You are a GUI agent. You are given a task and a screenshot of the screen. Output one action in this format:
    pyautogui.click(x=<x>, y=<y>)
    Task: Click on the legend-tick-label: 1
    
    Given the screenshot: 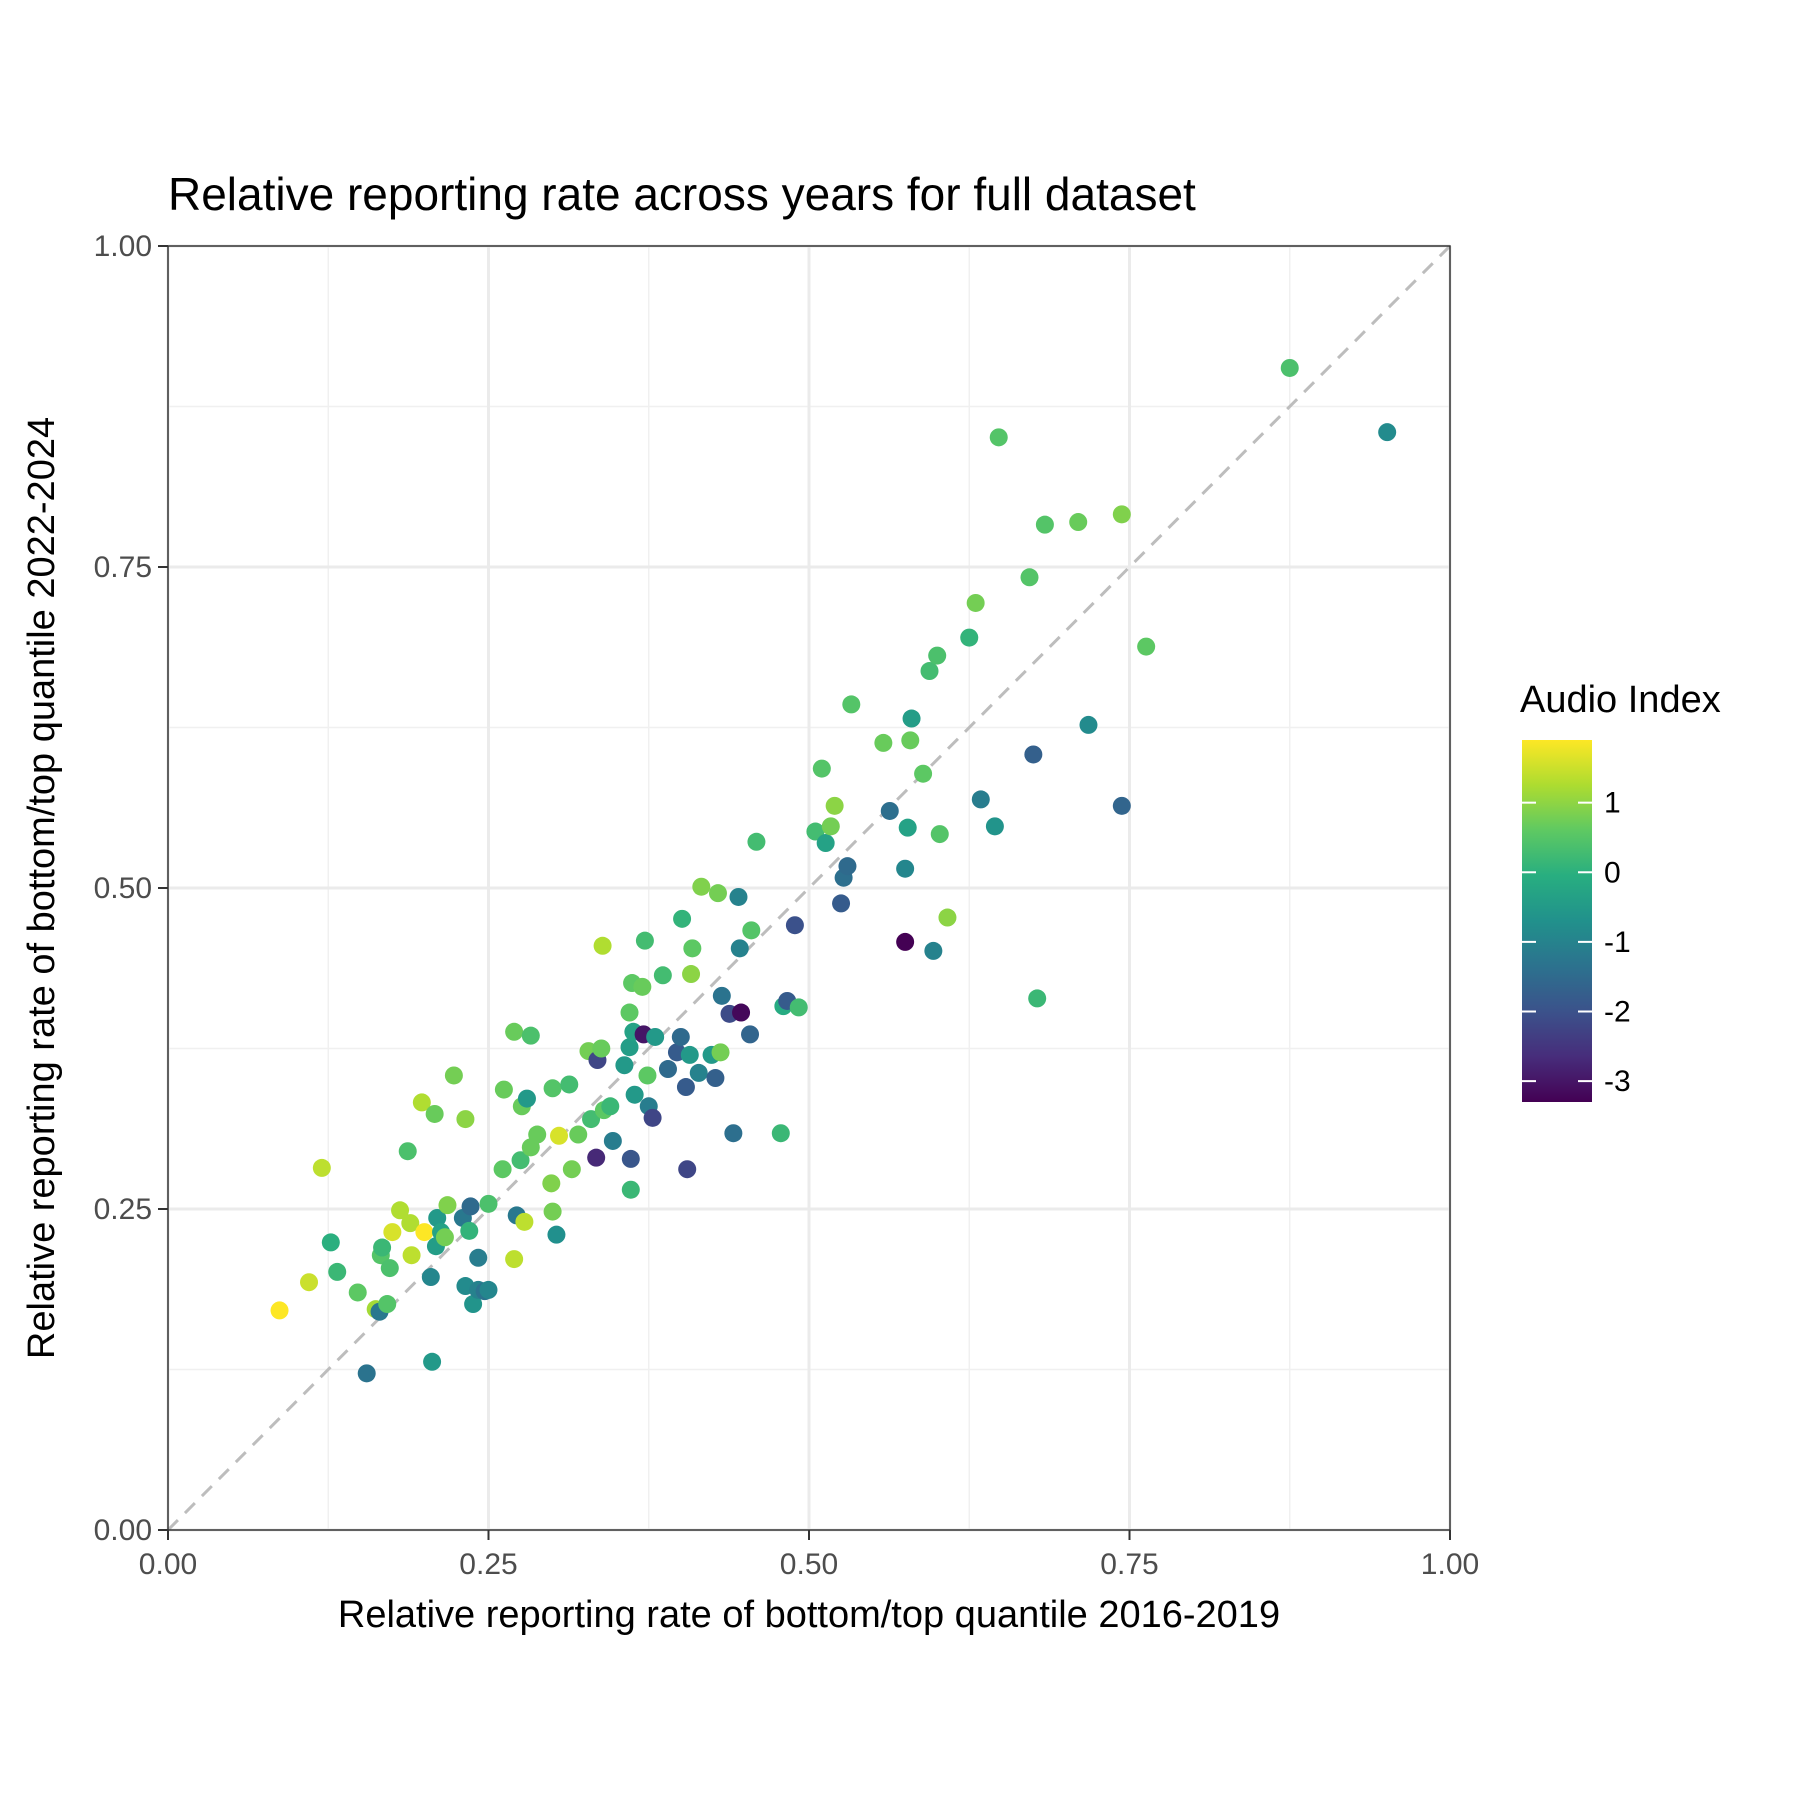 What is the action you would take?
    pyautogui.click(x=1612, y=803)
    